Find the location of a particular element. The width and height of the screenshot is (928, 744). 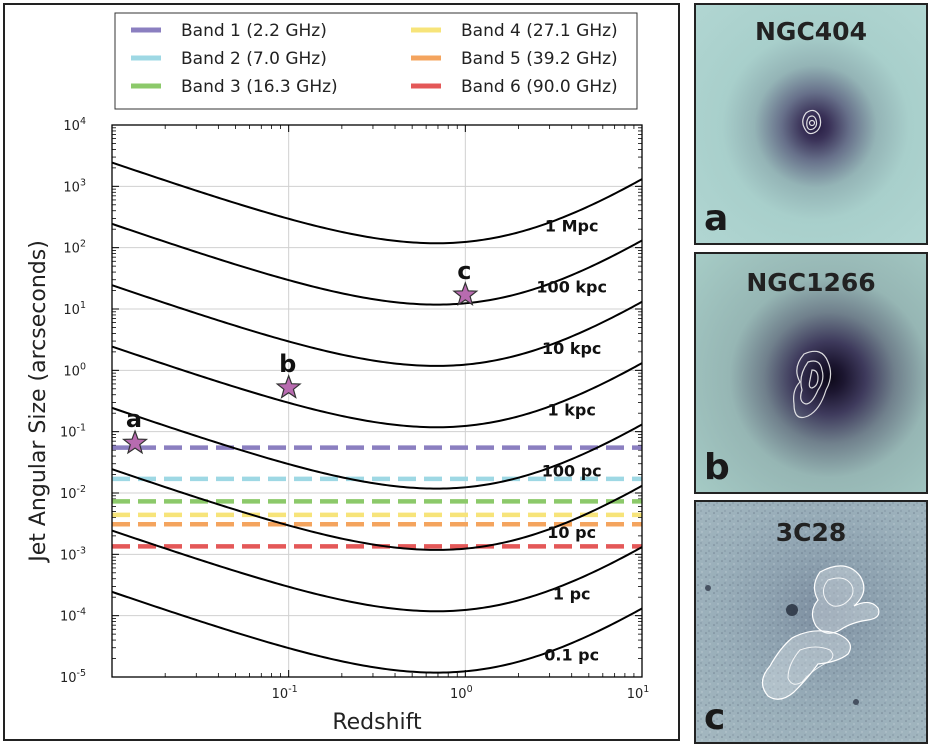

curve-label: 10 pc is located at coordinates (571, 532).